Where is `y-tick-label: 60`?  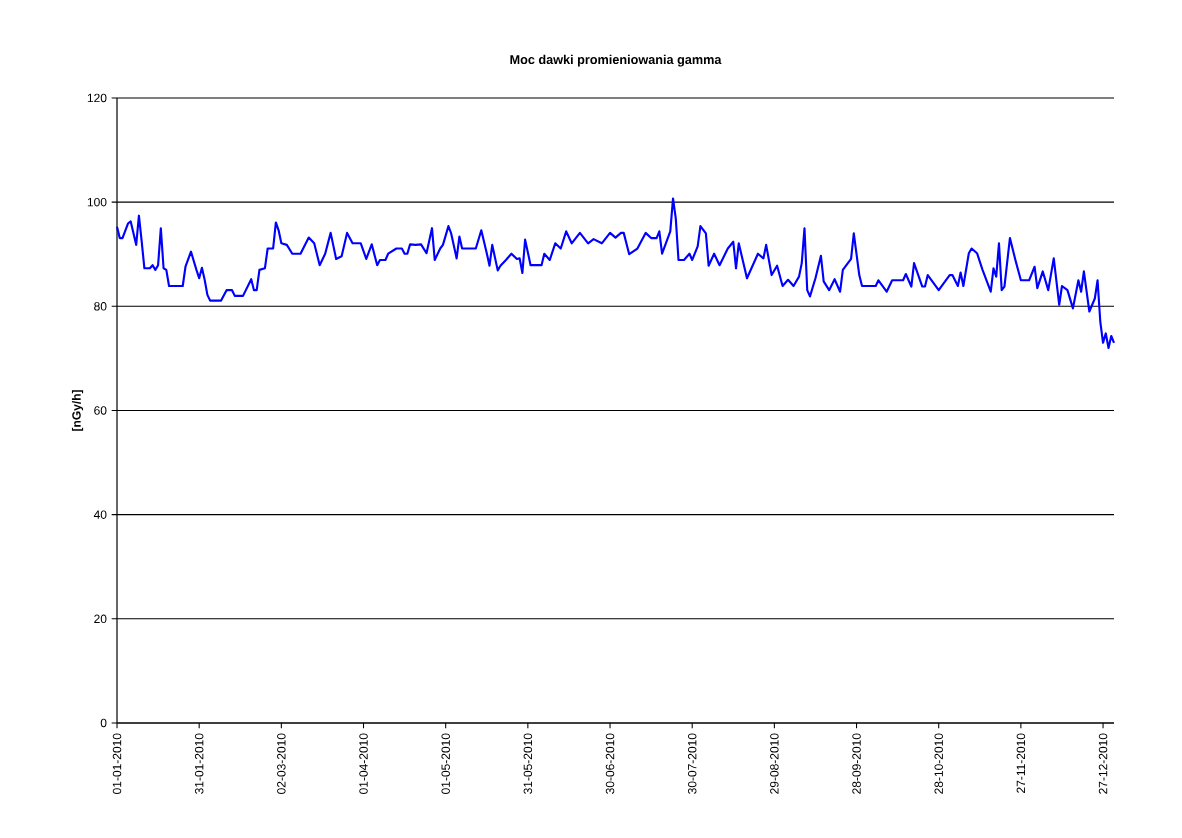
y-tick-label: 60 is located at coordinates (100, 410).